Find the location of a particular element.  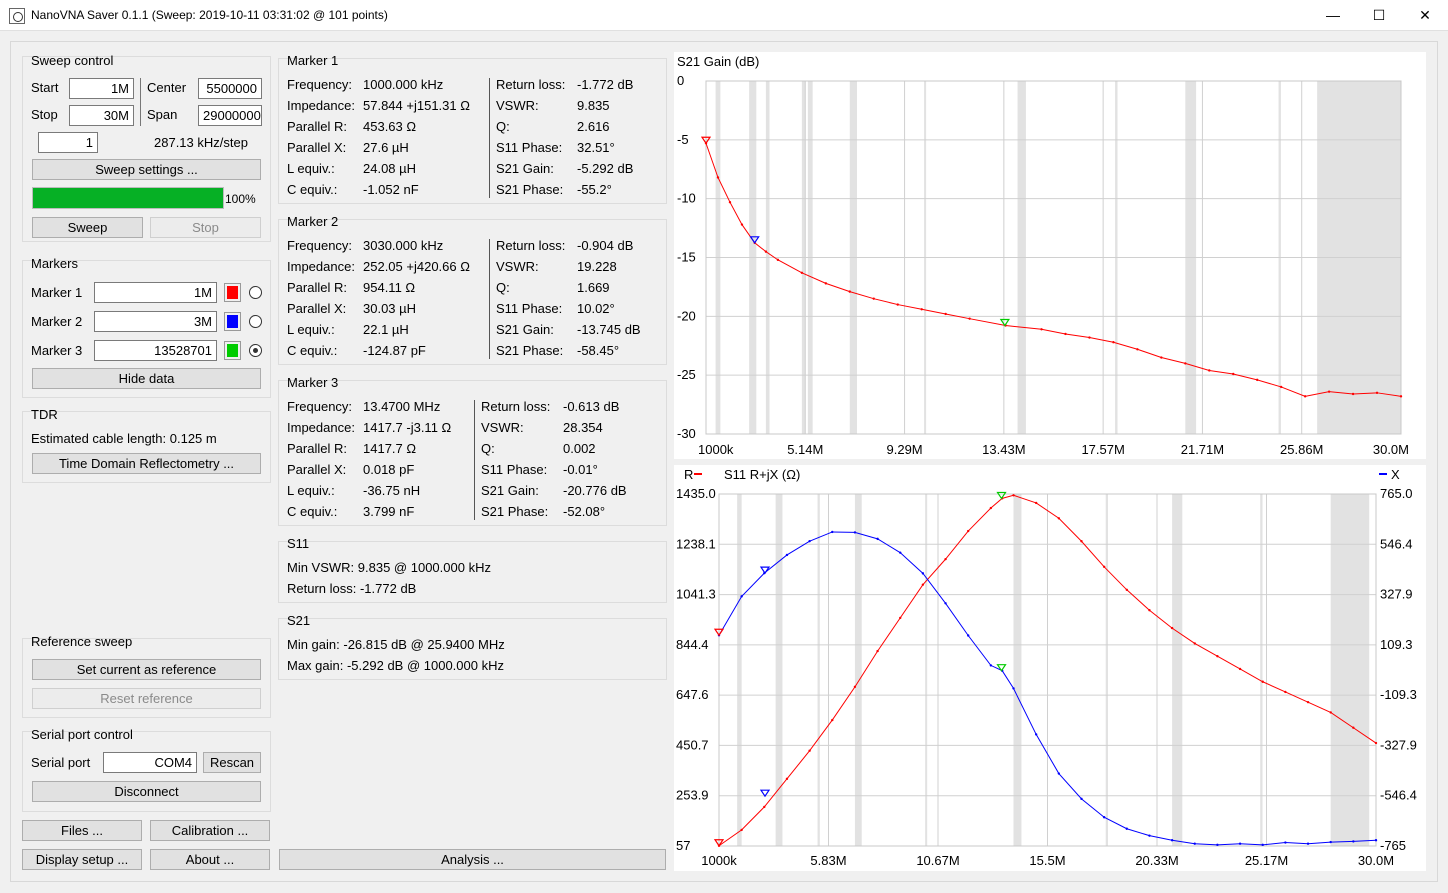

x-tick-label: 25.86M is located at coordinates (1301, 449).